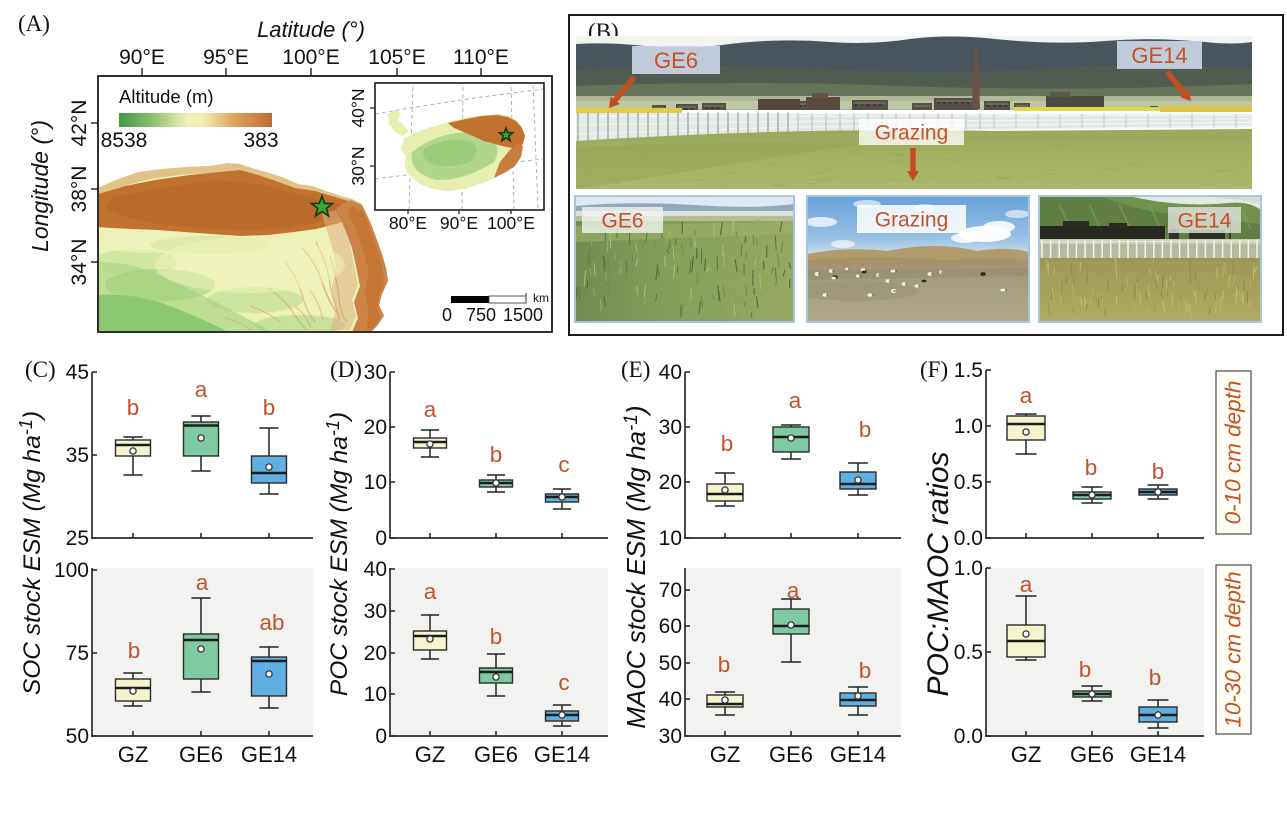 The width and height of the screenshot is (1287, 820). What do you see at coordinates (670, 590) in the screenshot?
I see `svg-text: 70` at bounding box center [670, 590].